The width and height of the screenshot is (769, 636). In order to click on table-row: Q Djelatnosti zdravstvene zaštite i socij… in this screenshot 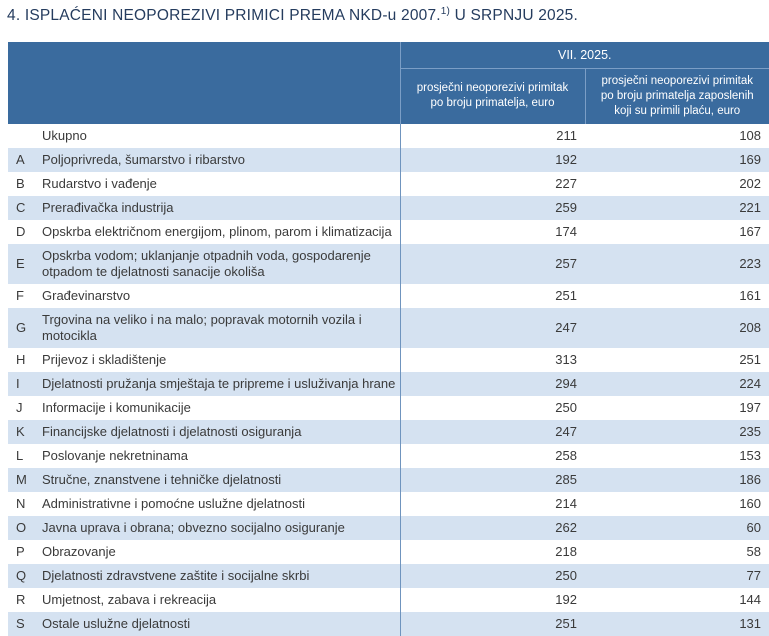, I will do `click(388, 576)`.